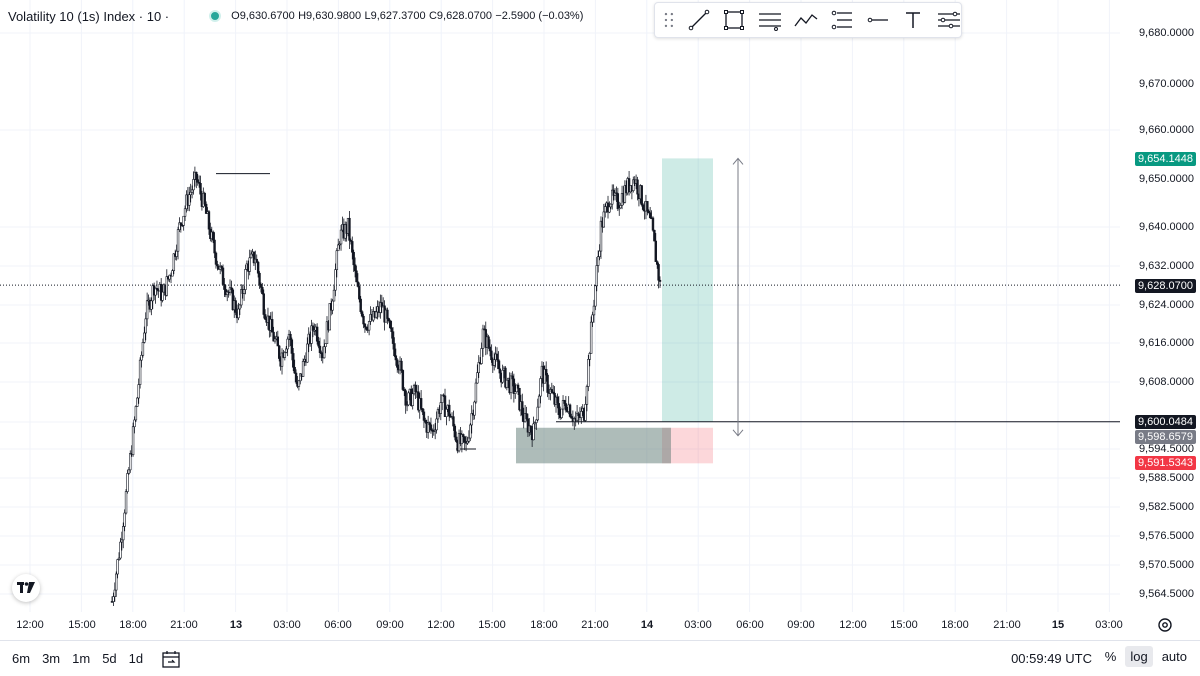 The width and height of the screenshot is (1200, 676). I want to click on symbol-title: Volatility 10 (1s) Index · 10 ·, so click(89, 16).